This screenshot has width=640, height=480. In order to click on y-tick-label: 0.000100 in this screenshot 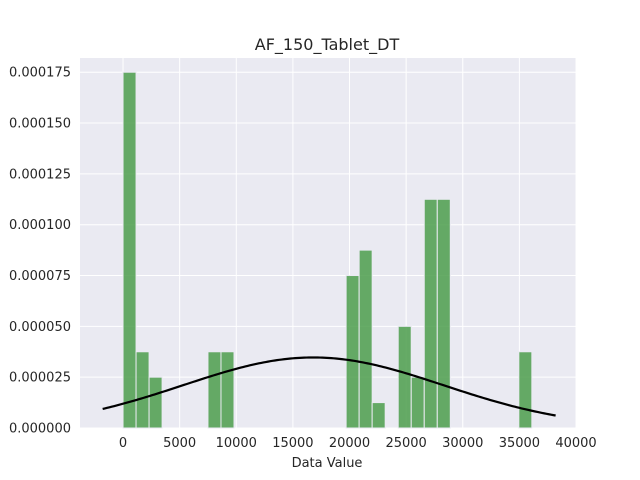, I will do `click(40, 225)`.